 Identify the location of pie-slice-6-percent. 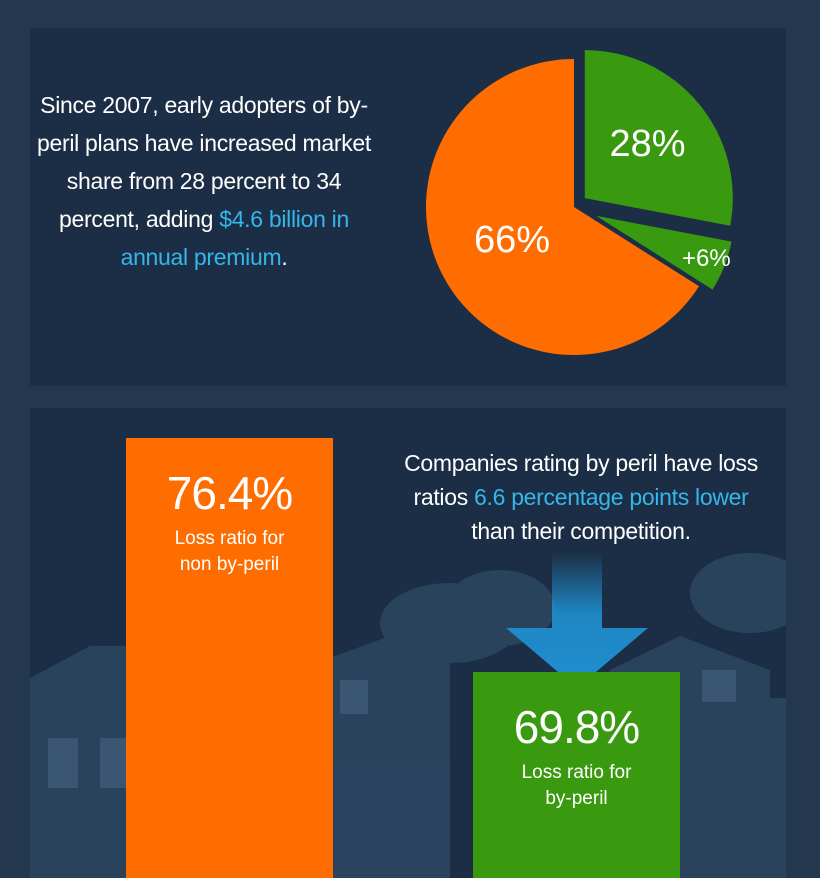
(664, 252).